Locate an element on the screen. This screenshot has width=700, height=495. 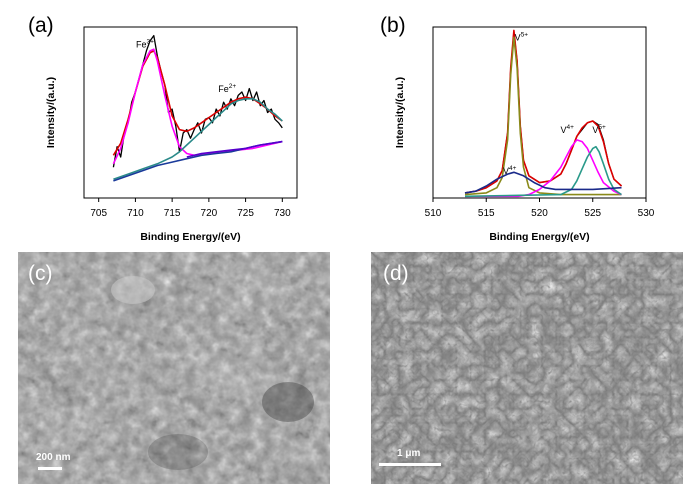
x-tick-label: 515 is located at coordinates (486, 213).